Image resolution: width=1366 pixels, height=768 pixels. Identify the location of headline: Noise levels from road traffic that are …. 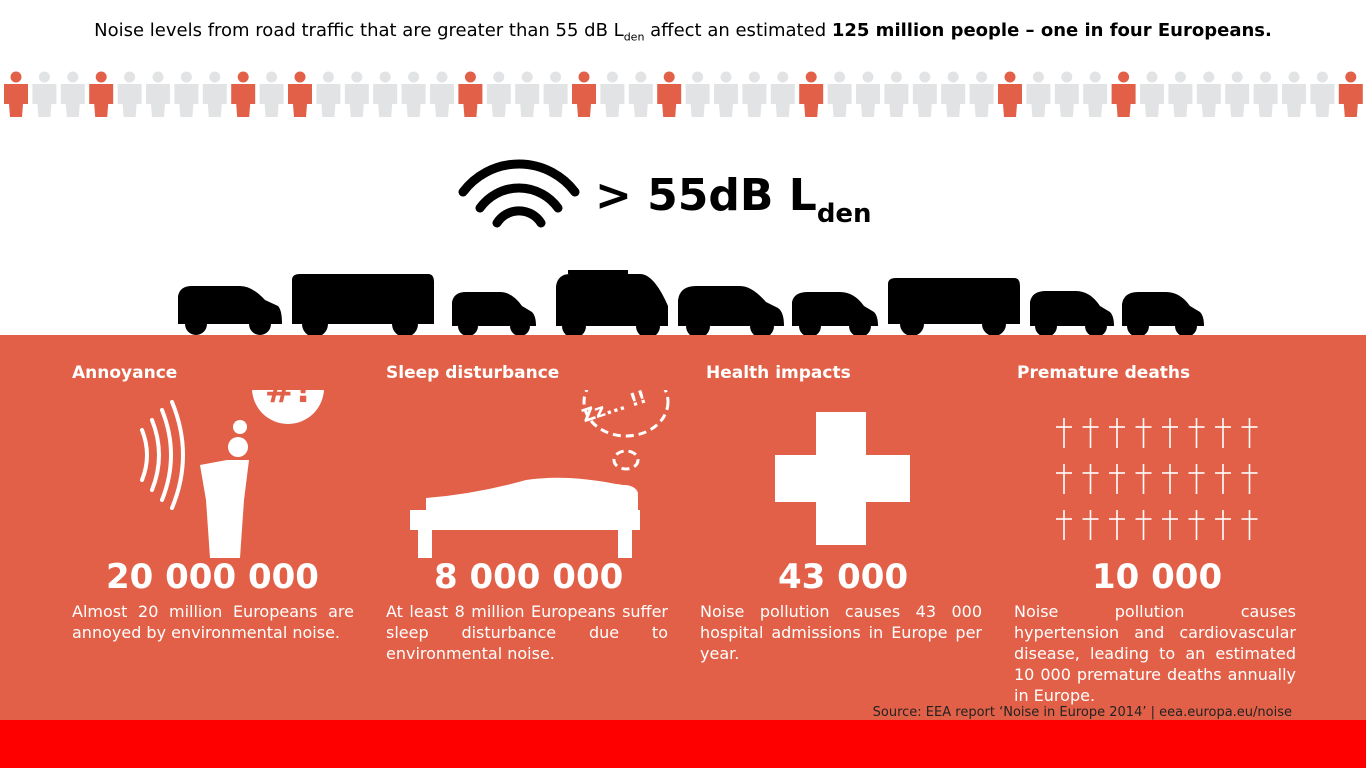
(683, 32).